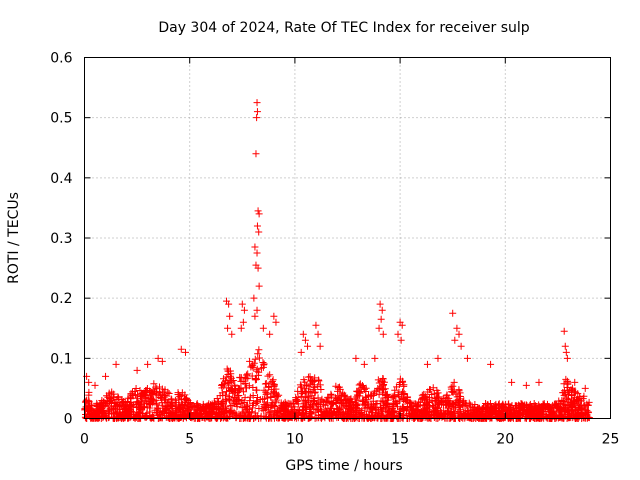 This screenshot has height=480, width=640. What do you see at coordinates (505, 440) in the screenshot?
I see `x-tick-label: 20` at bounding box center [505, 440].